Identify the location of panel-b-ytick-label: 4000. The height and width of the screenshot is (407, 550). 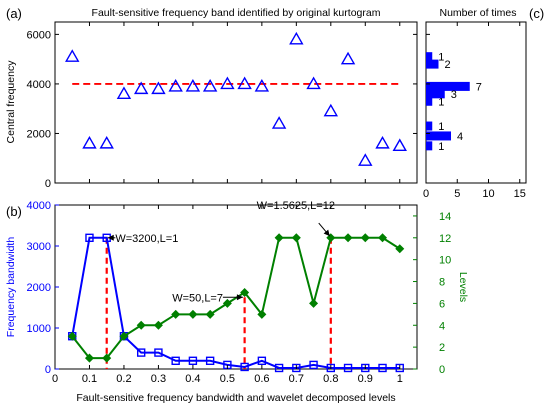
(39, 206).